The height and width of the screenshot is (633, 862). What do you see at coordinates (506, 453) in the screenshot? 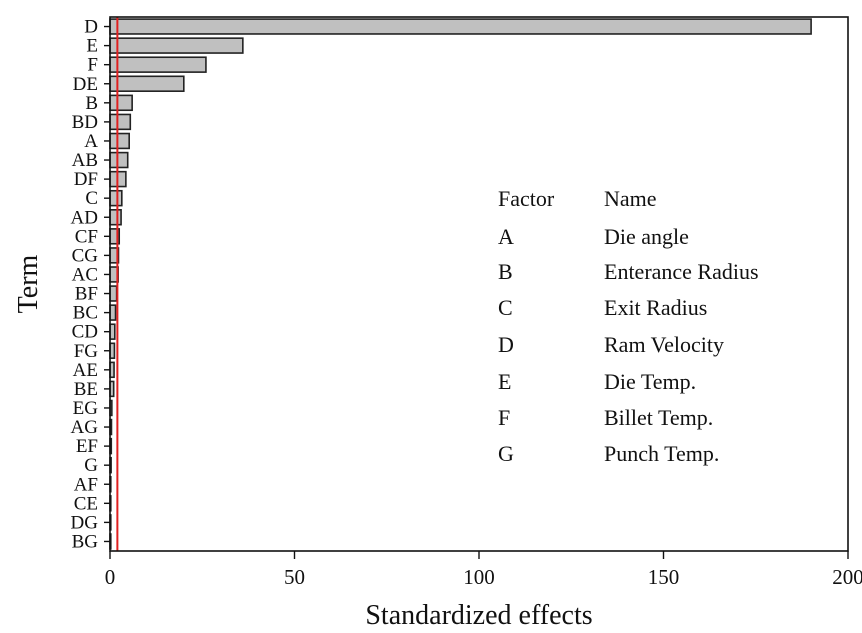
I see `legend-factor-g: G` at bounding box center [506, 453].